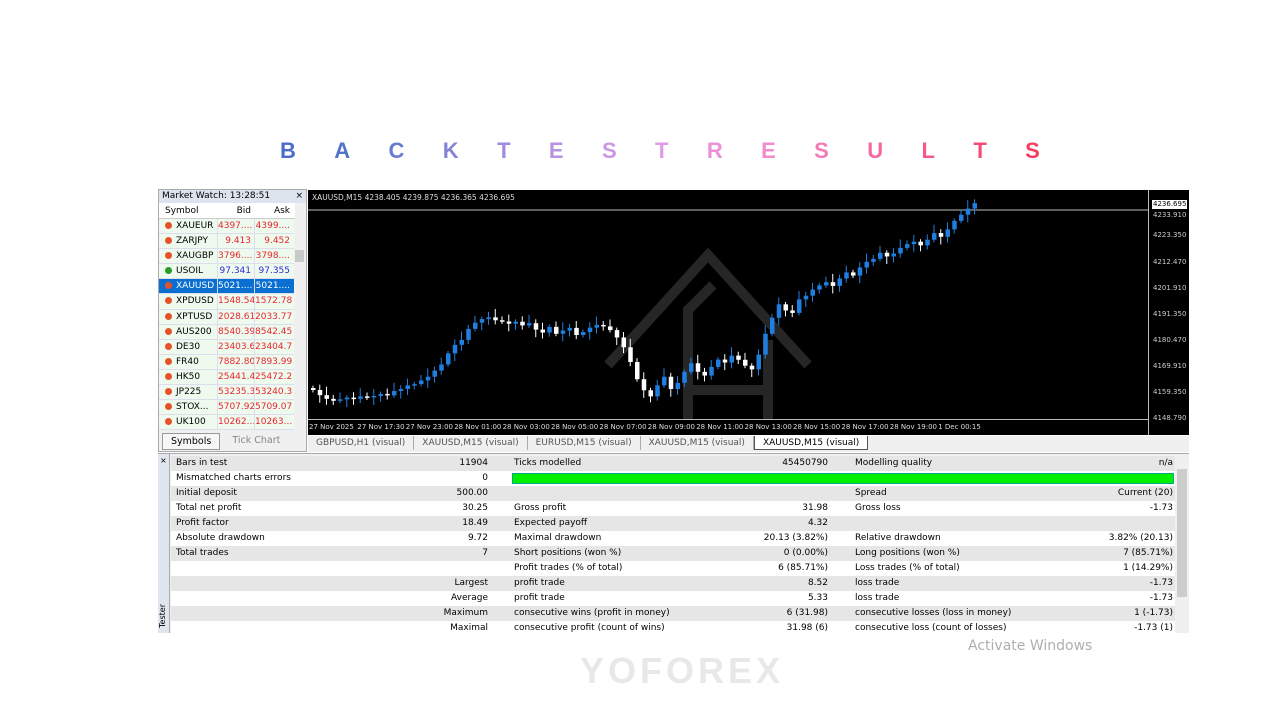  What do you see at coordinates (795, 538) in the screenshot?
I see `result-value: 20.13 (3.82%)` at bounding box center [795, 538].